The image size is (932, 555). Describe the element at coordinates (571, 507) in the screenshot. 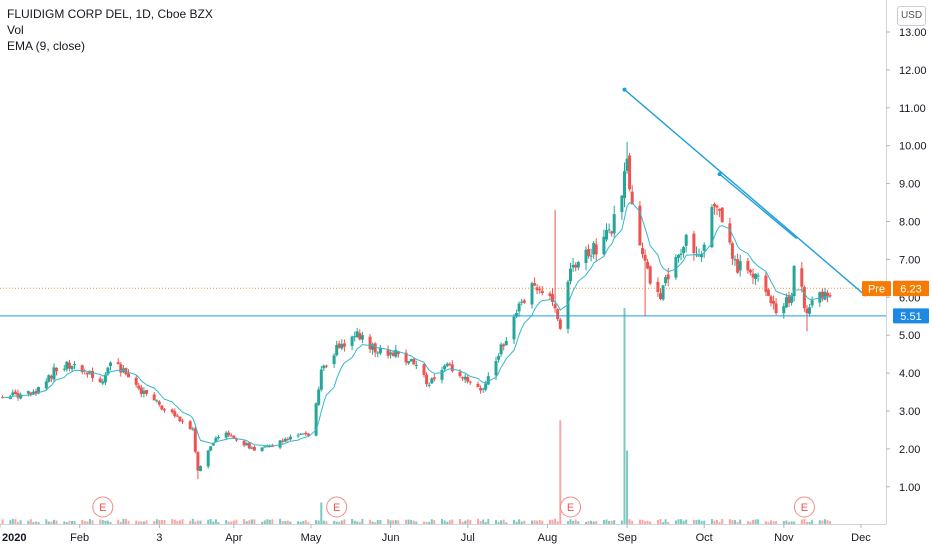

I see `earnings-marker: E` at that location.